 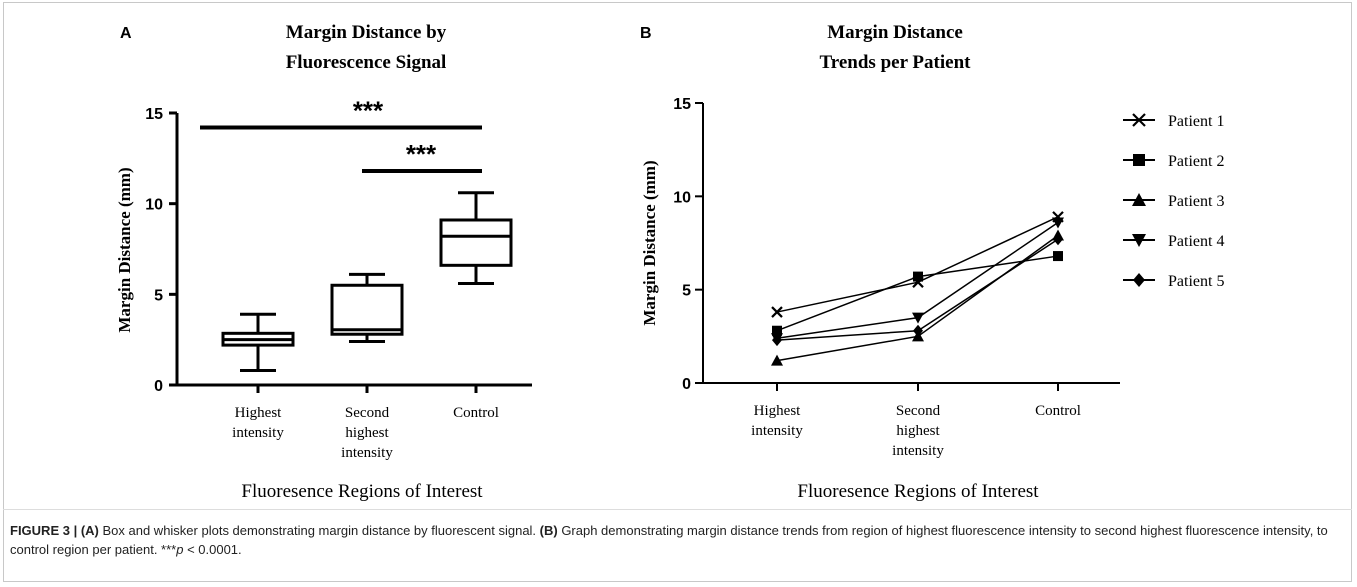 What do you see at coordinates (918, 491) in the screenshot?
I see `panel-b-xlabel: Fluoresence Regions of Interest` at bounding box center [918, 491].